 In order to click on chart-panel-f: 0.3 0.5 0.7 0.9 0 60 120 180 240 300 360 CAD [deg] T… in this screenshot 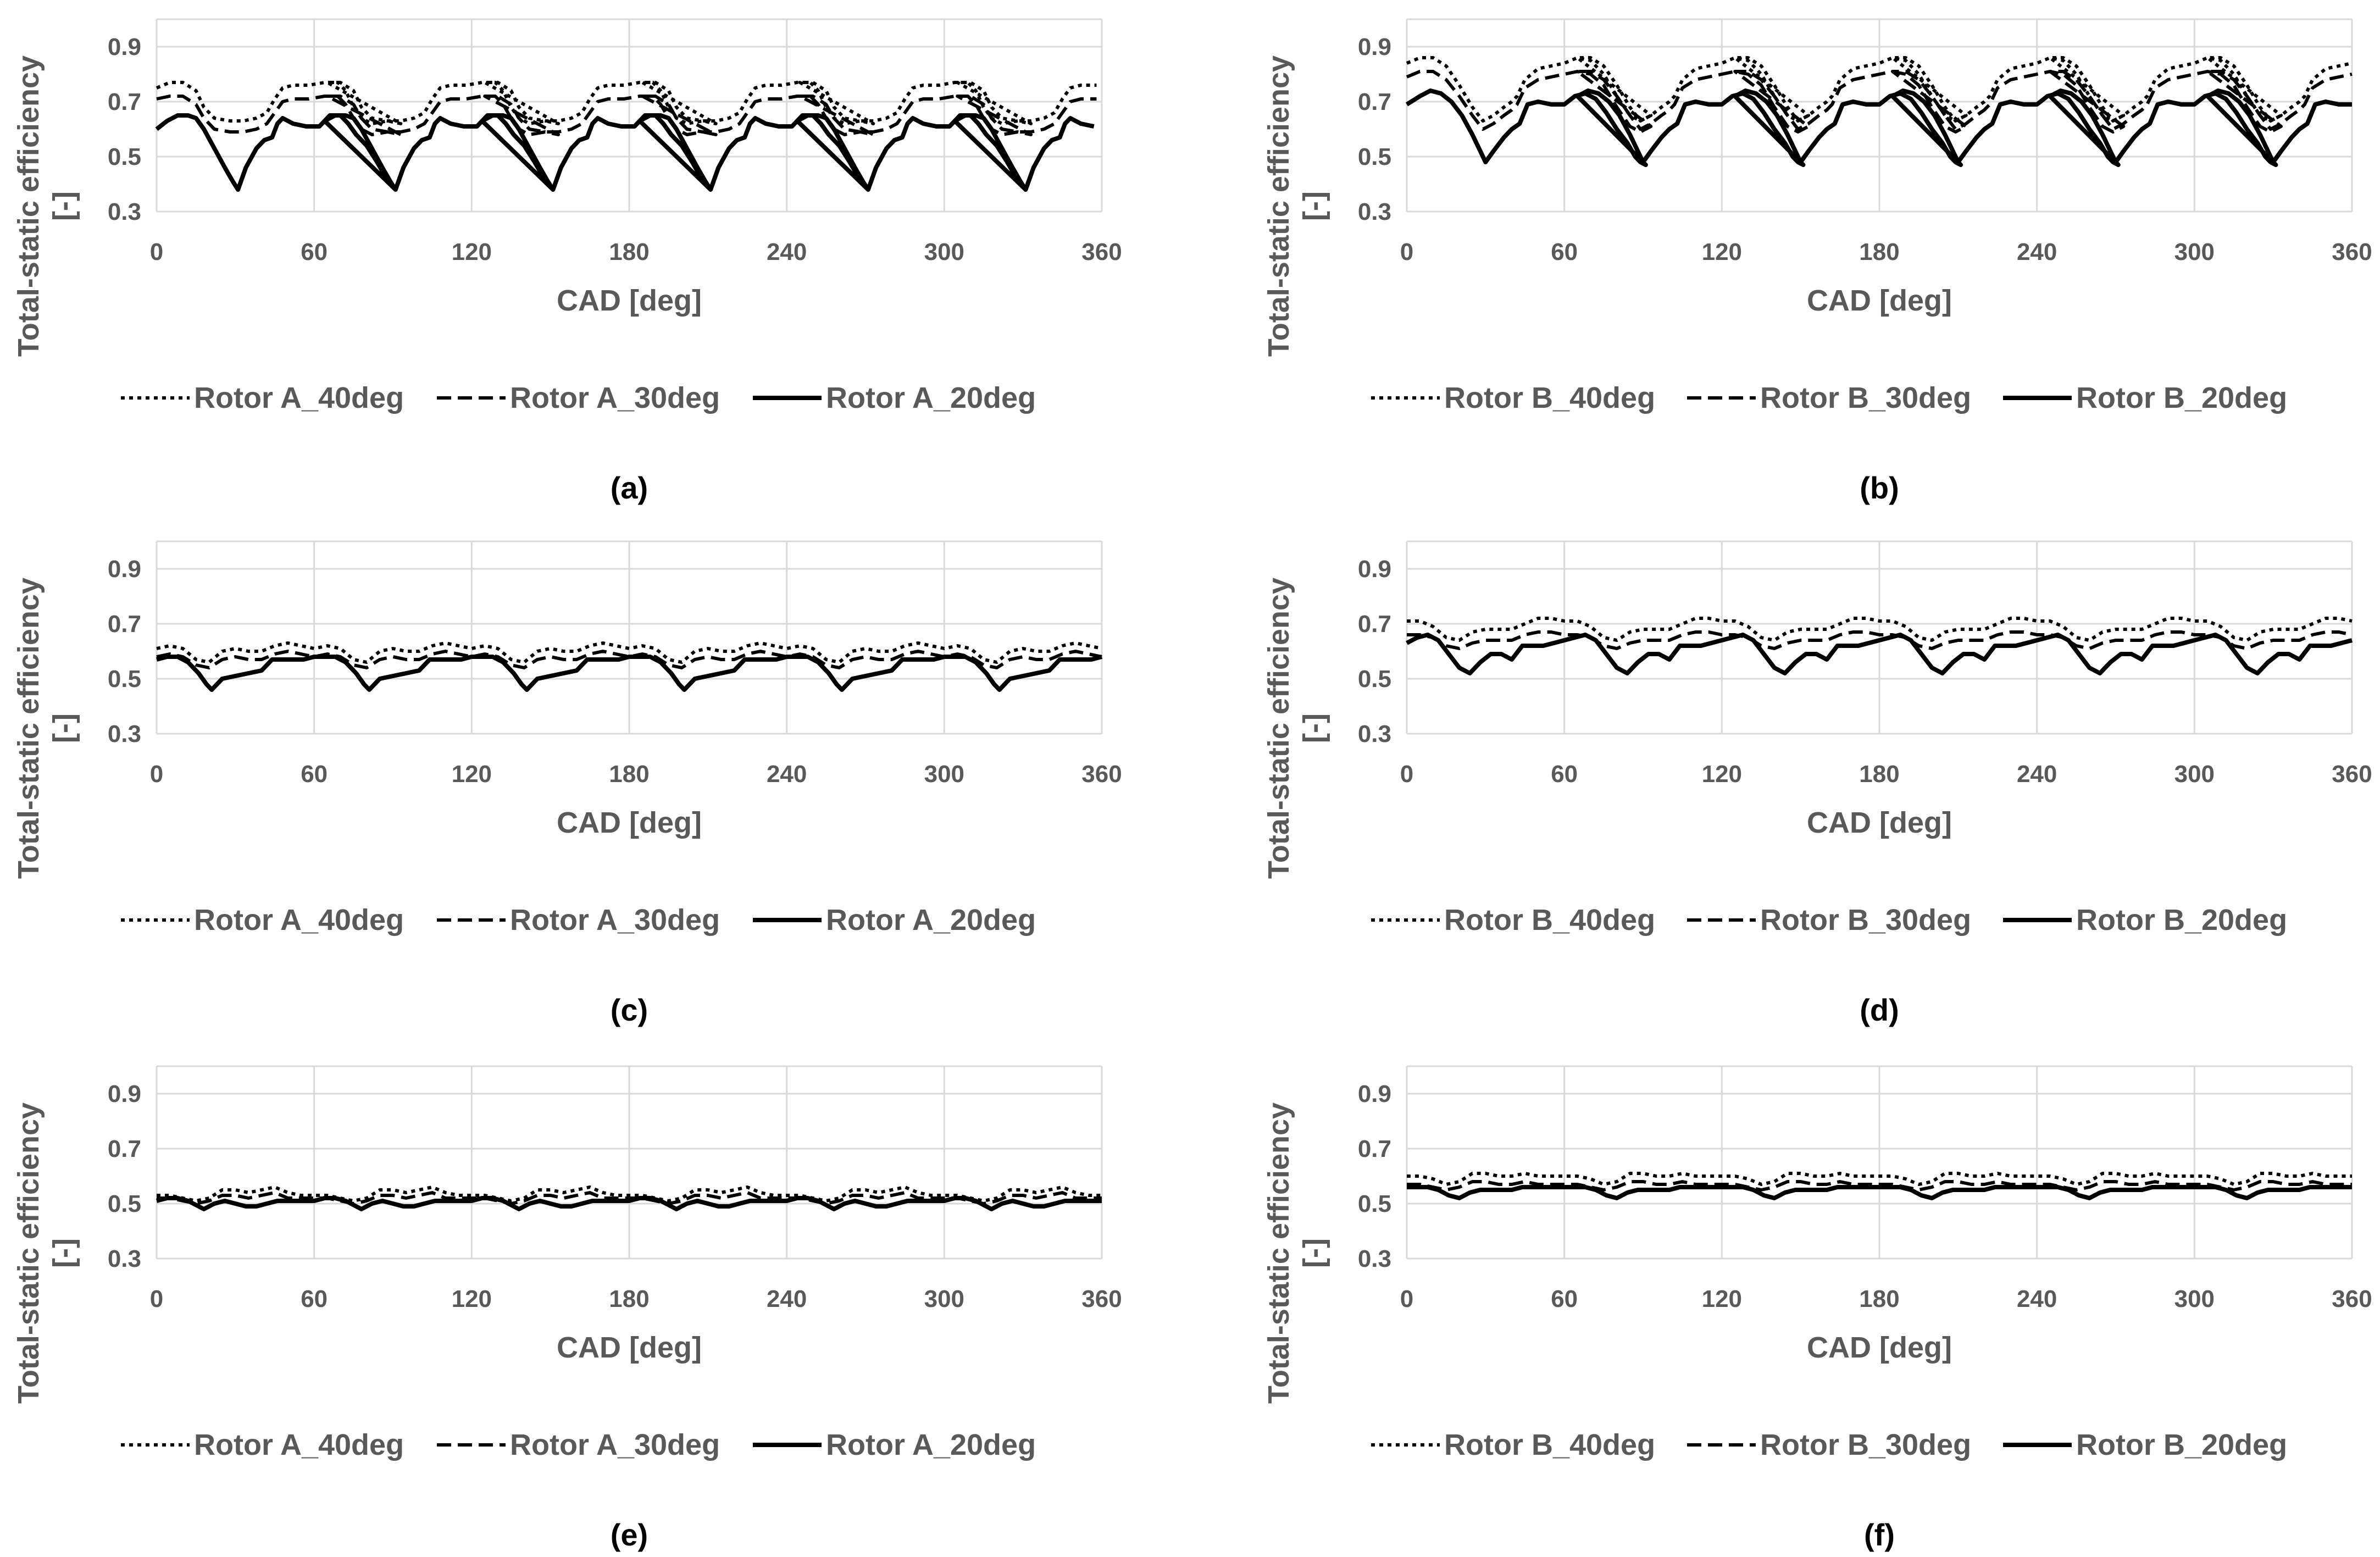, I will do `click(1817, 1308)`.